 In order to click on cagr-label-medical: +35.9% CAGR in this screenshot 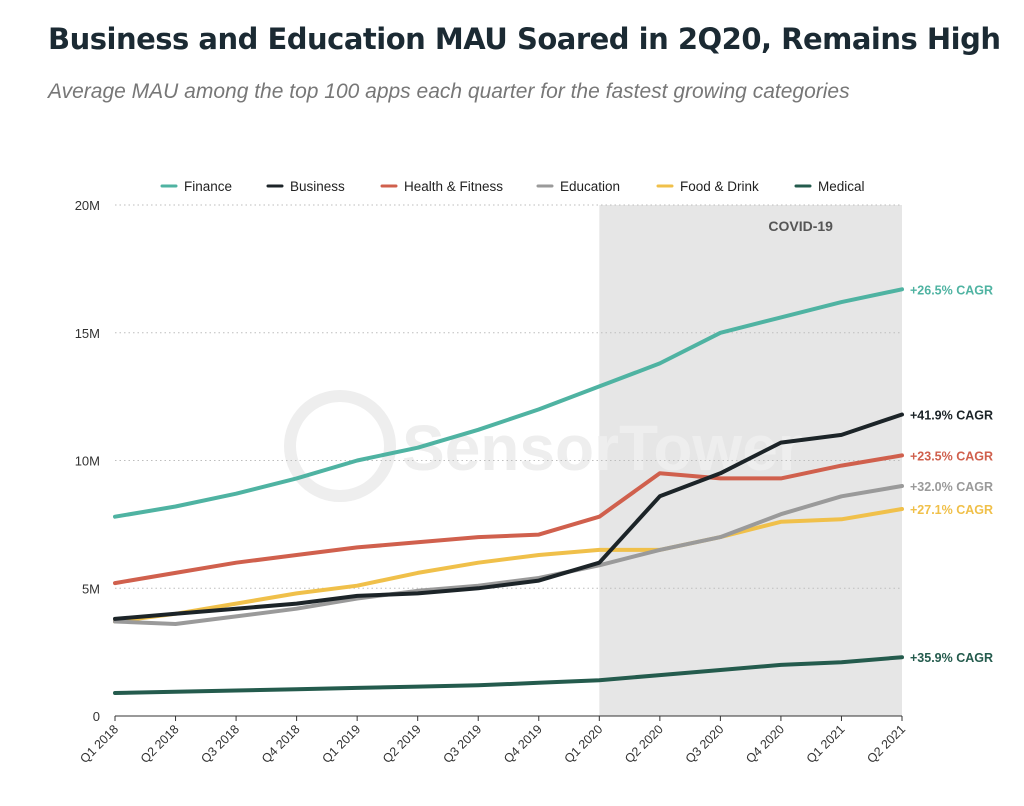, I will do `click(951, 658)`.